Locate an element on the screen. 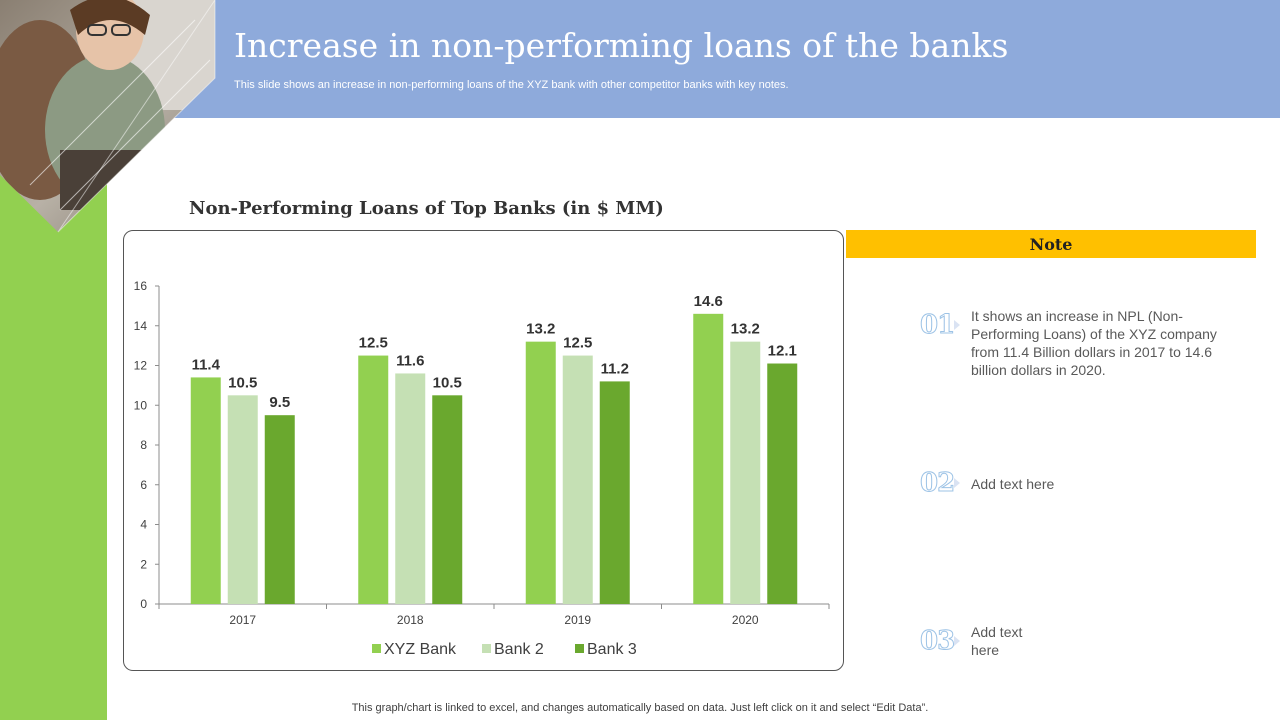 This screenshot has width=1280, height=720. y-tick-label: 2 is located at coordinates (143, 564).